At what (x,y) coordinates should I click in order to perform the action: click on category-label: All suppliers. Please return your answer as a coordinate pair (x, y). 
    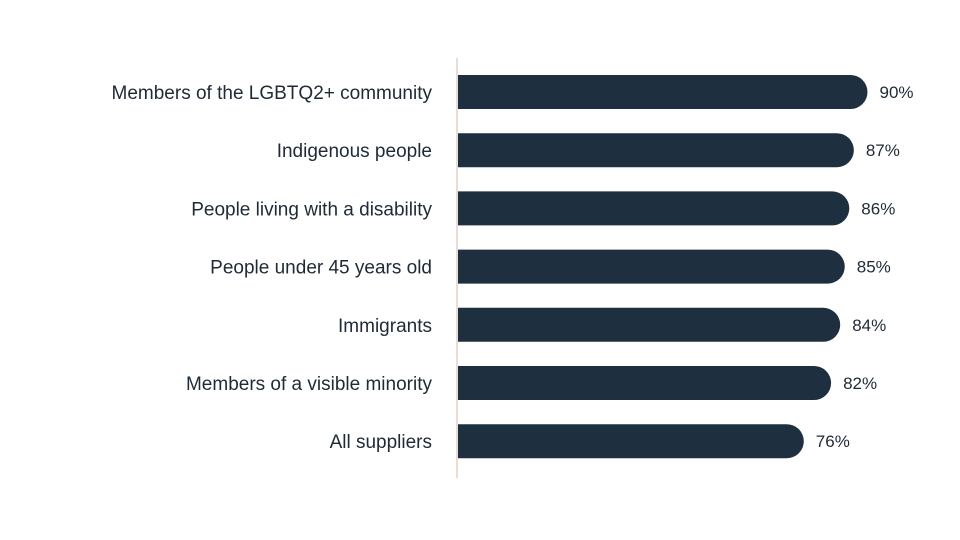
    Looking at the image, I should click on (381, 442).